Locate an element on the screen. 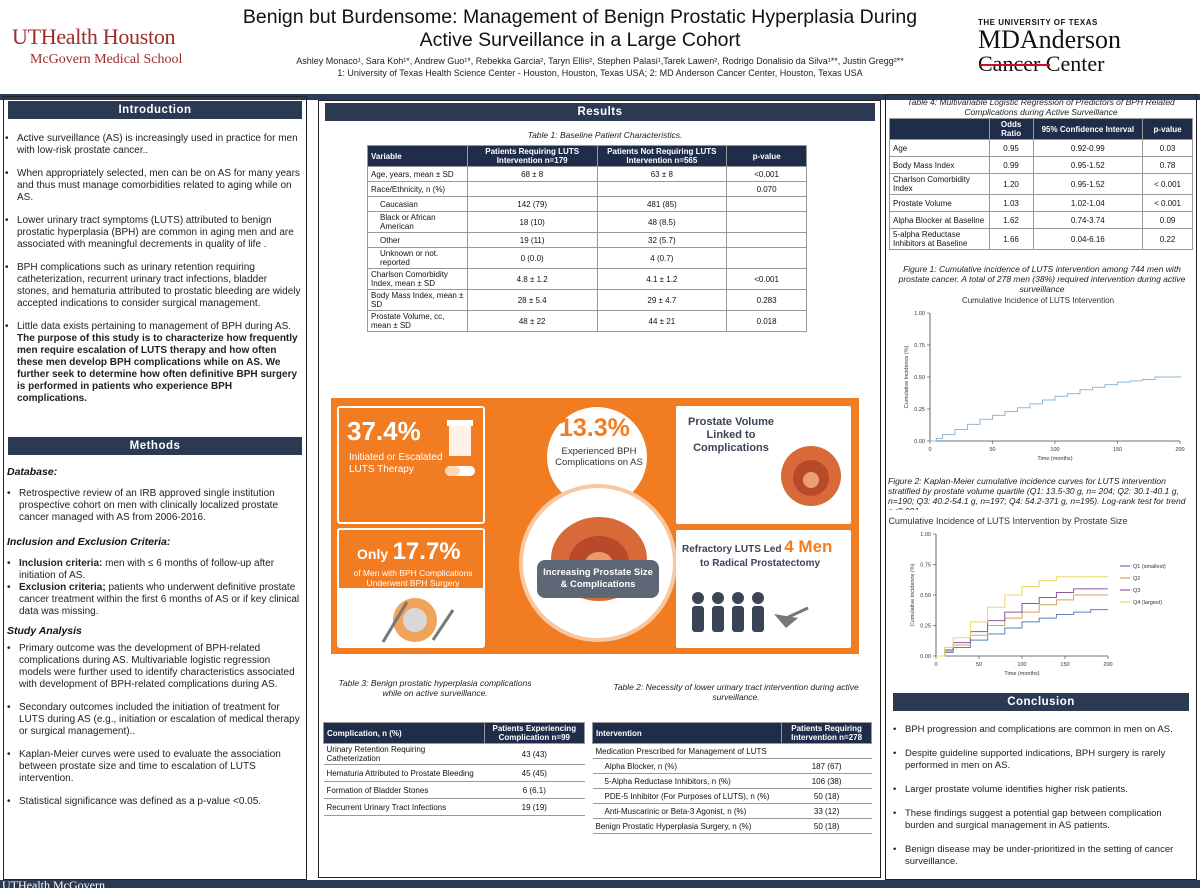  table-cell: Race/Ethnicity, n (%) is located at coordinates (417, 189).